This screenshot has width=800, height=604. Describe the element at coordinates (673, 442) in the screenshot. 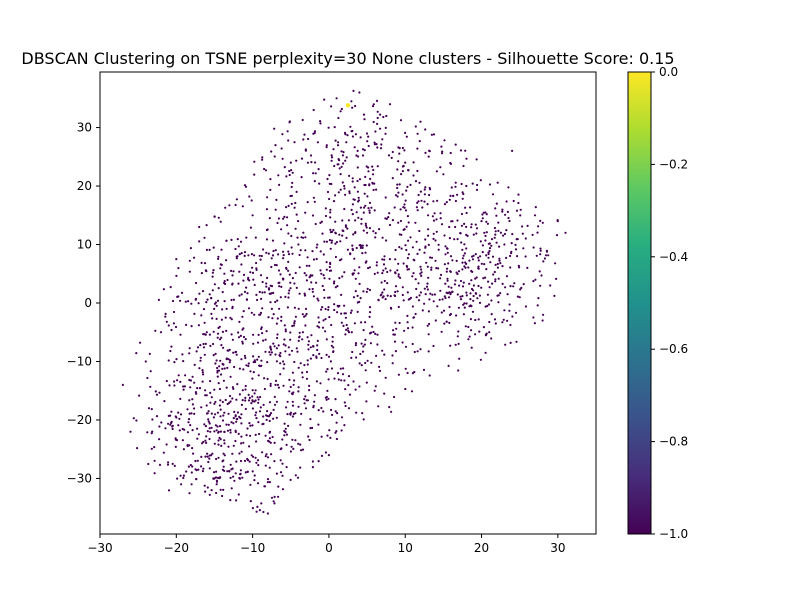

I see `colorbar-tick-label: −0.8` at that location.